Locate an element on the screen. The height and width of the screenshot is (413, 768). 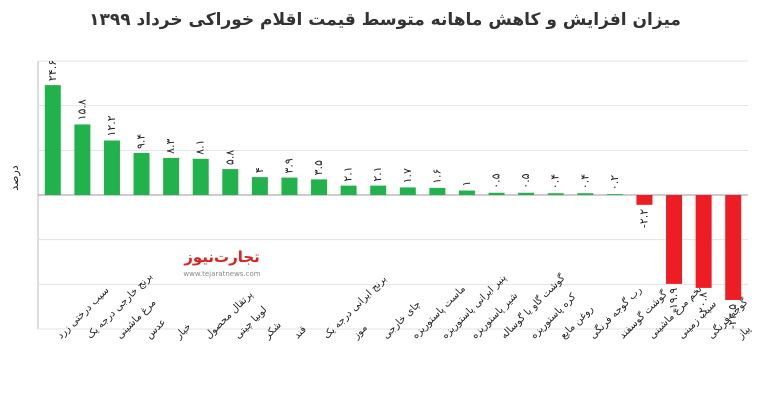
y-axis-label: درصد is located at coordinates (14, 177).